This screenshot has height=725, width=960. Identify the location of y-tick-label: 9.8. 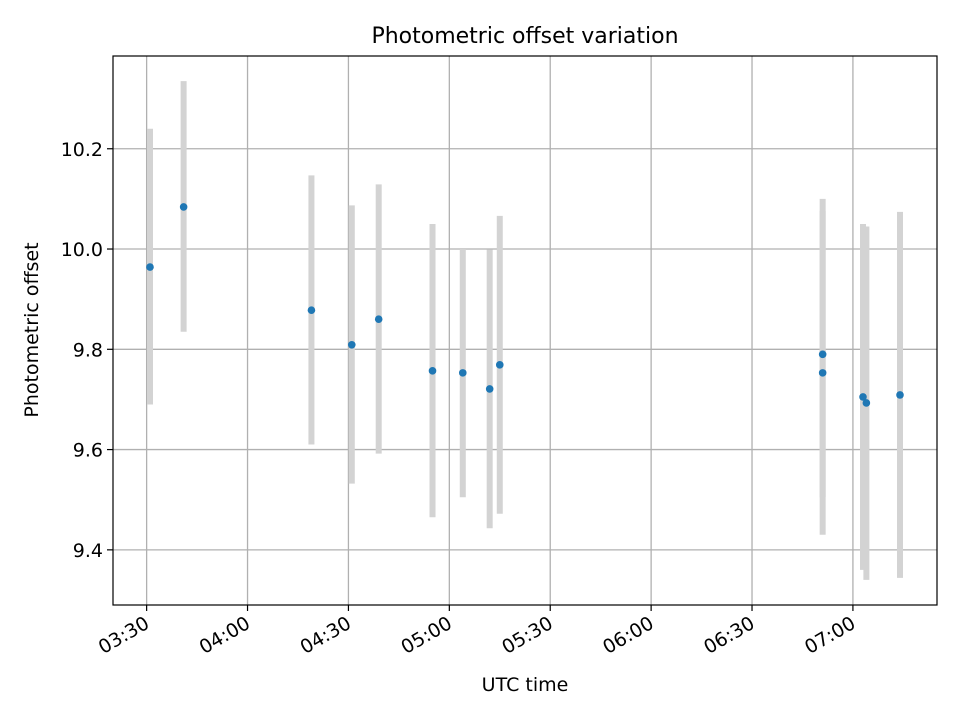
(88, 350).